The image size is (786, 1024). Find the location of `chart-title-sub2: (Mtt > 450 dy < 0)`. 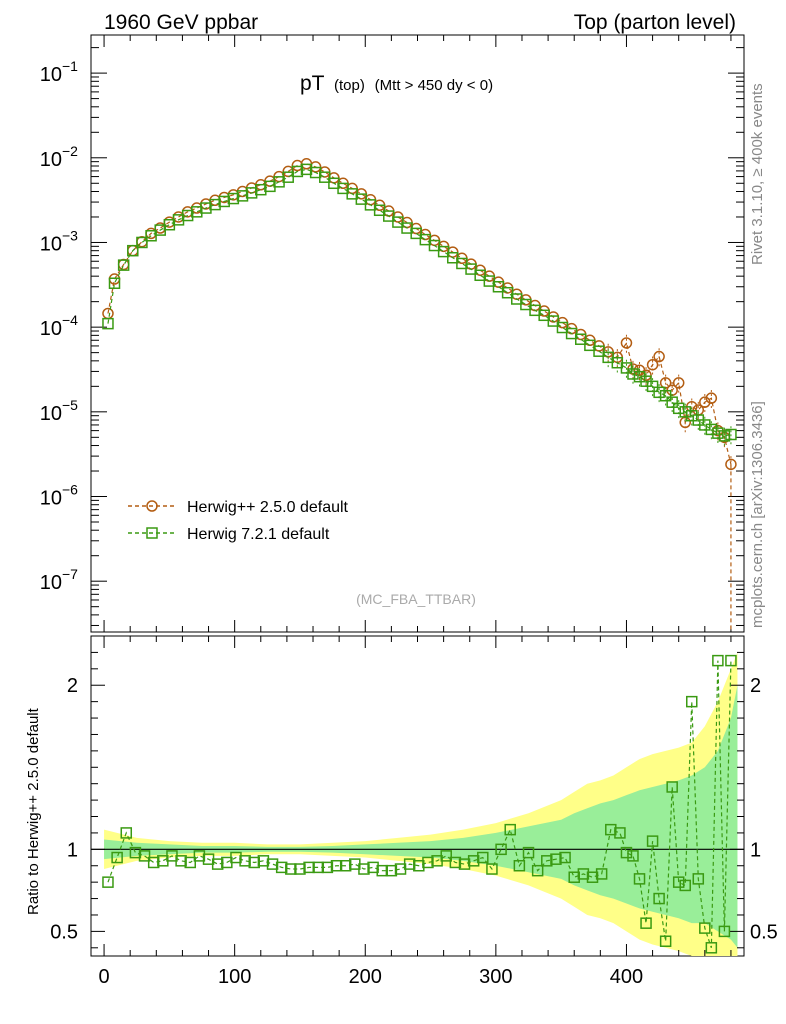

chart-title-sub2: (Mtt > 450 dy < 0) is located at coordinates (434, 85).